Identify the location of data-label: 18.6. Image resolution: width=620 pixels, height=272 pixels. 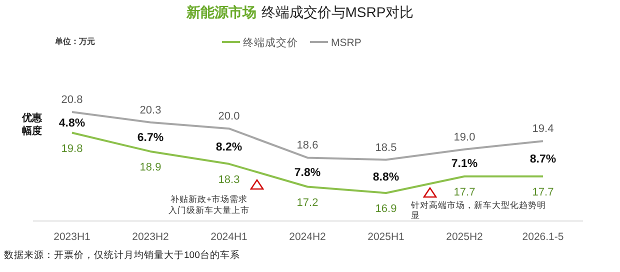
(307, 146).